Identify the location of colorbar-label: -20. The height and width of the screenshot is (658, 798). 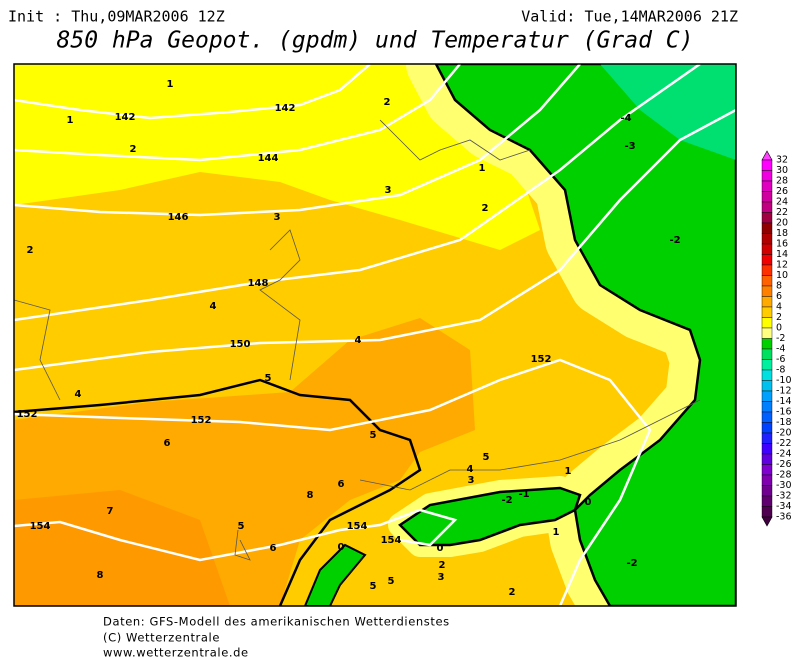
(784, 433).